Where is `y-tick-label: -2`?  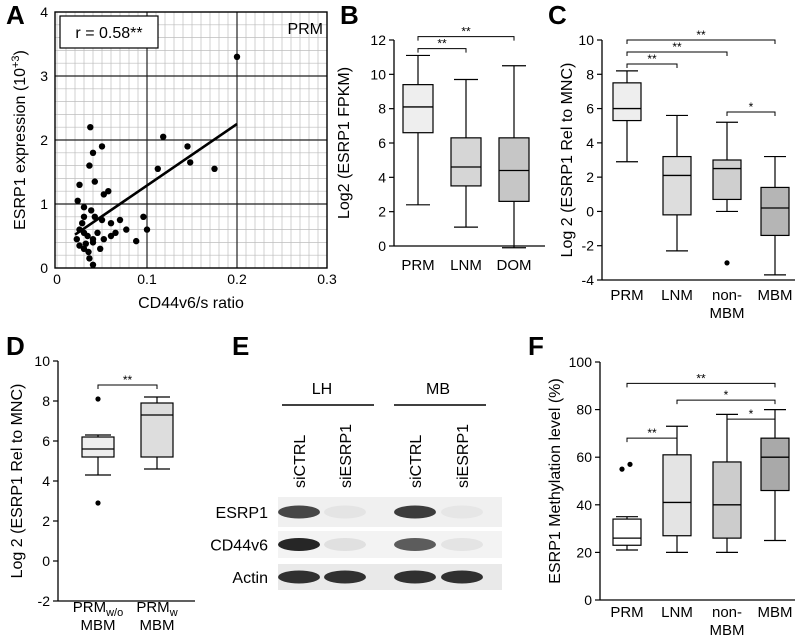
y-tick-label: -2 is located at coordinates (44, 601).